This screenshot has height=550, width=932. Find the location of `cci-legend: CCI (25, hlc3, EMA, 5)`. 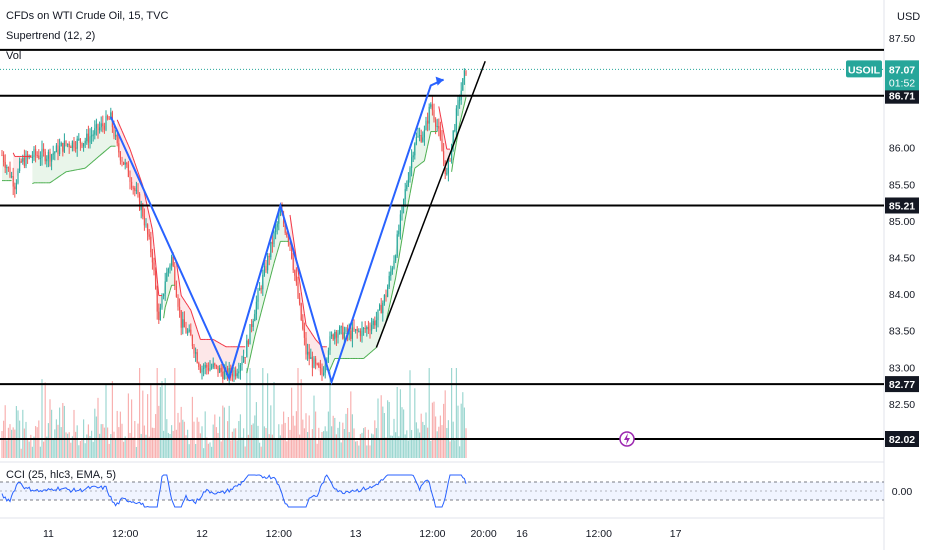

cci-legend: CCI (25, hlc3, EMA, 5) is located at coordinates (61, 475).